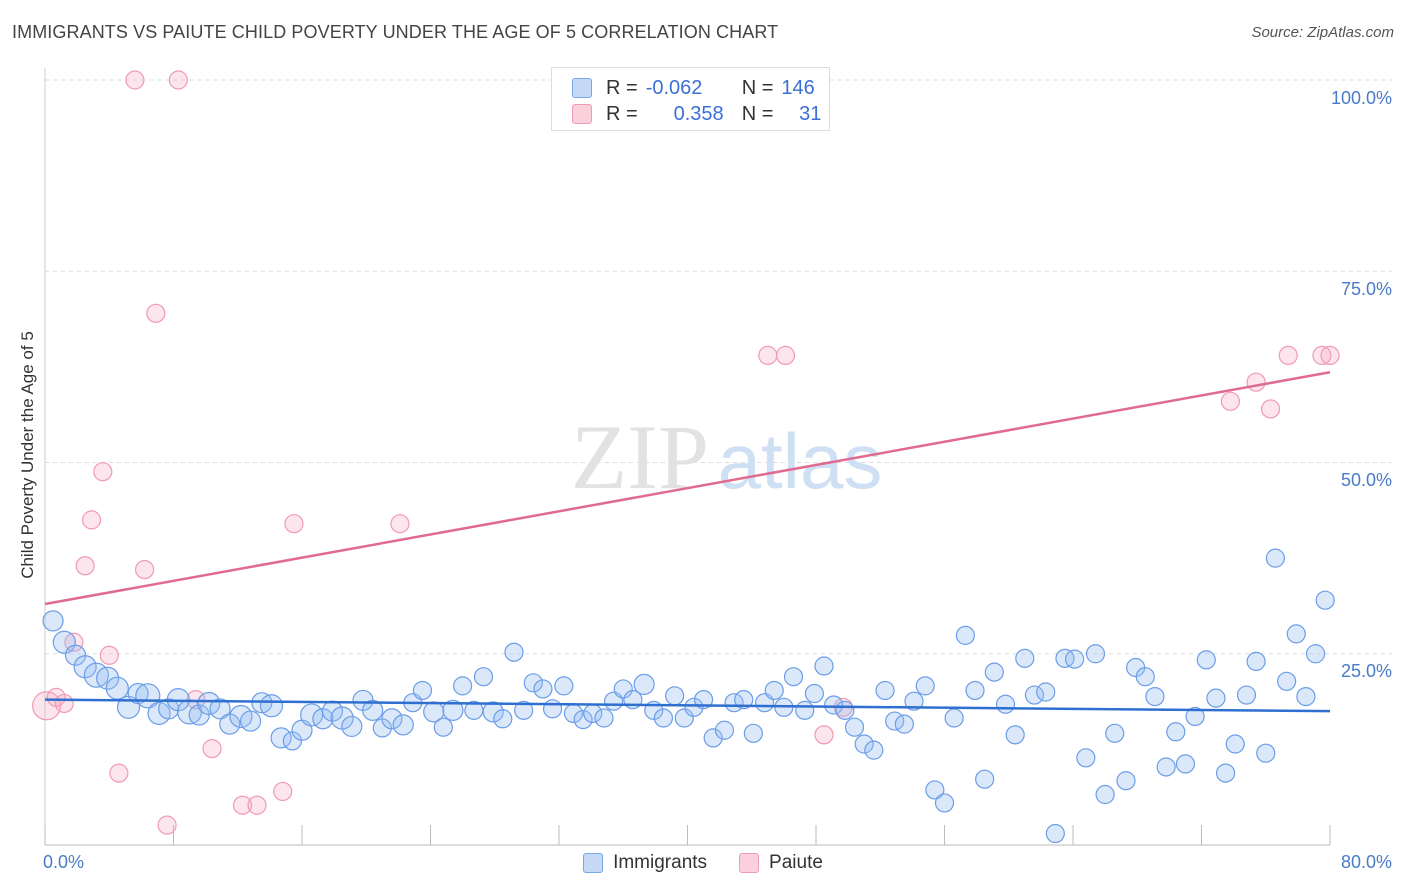 The height and width of the screenshot is (892, 1406). Describe the element at coordinates (810, 113) in the screenshot. I see `paiute-n-value: 31` at that location.